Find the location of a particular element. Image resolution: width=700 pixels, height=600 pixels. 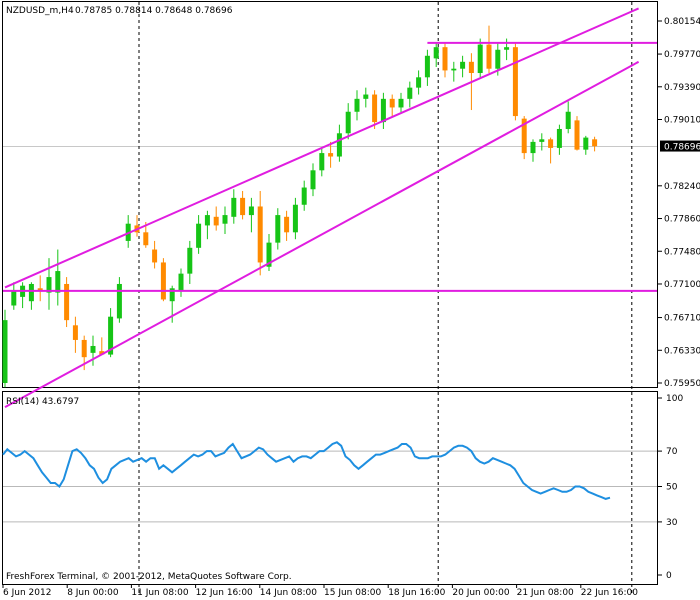

rsi-line is located at coordinates (306, 470).